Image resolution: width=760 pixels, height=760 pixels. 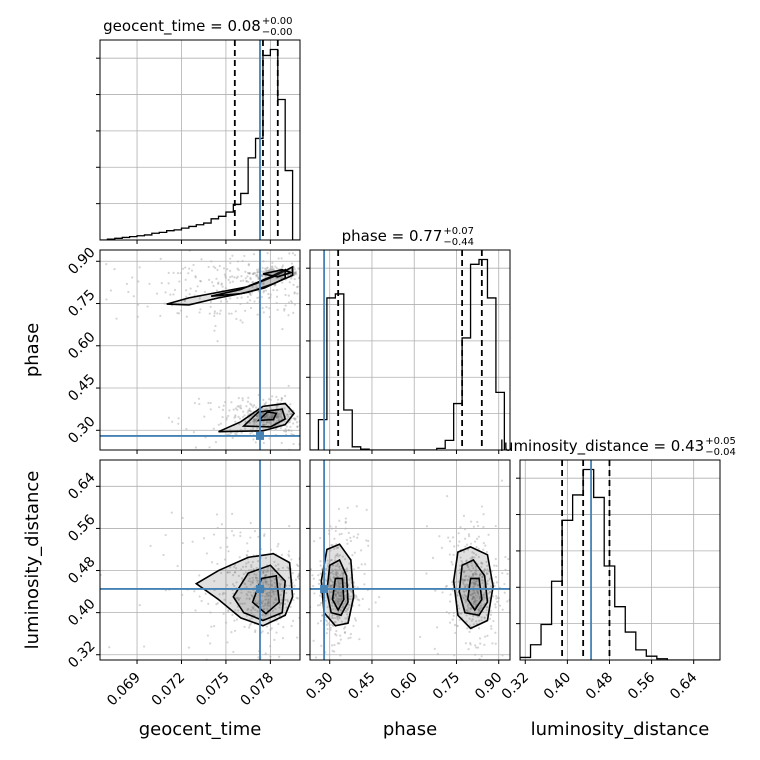 What do you see at coordinates (458, 231) in the screenshot?
I see `title-upper-error: +0.07` at bounding box center [458, 231].